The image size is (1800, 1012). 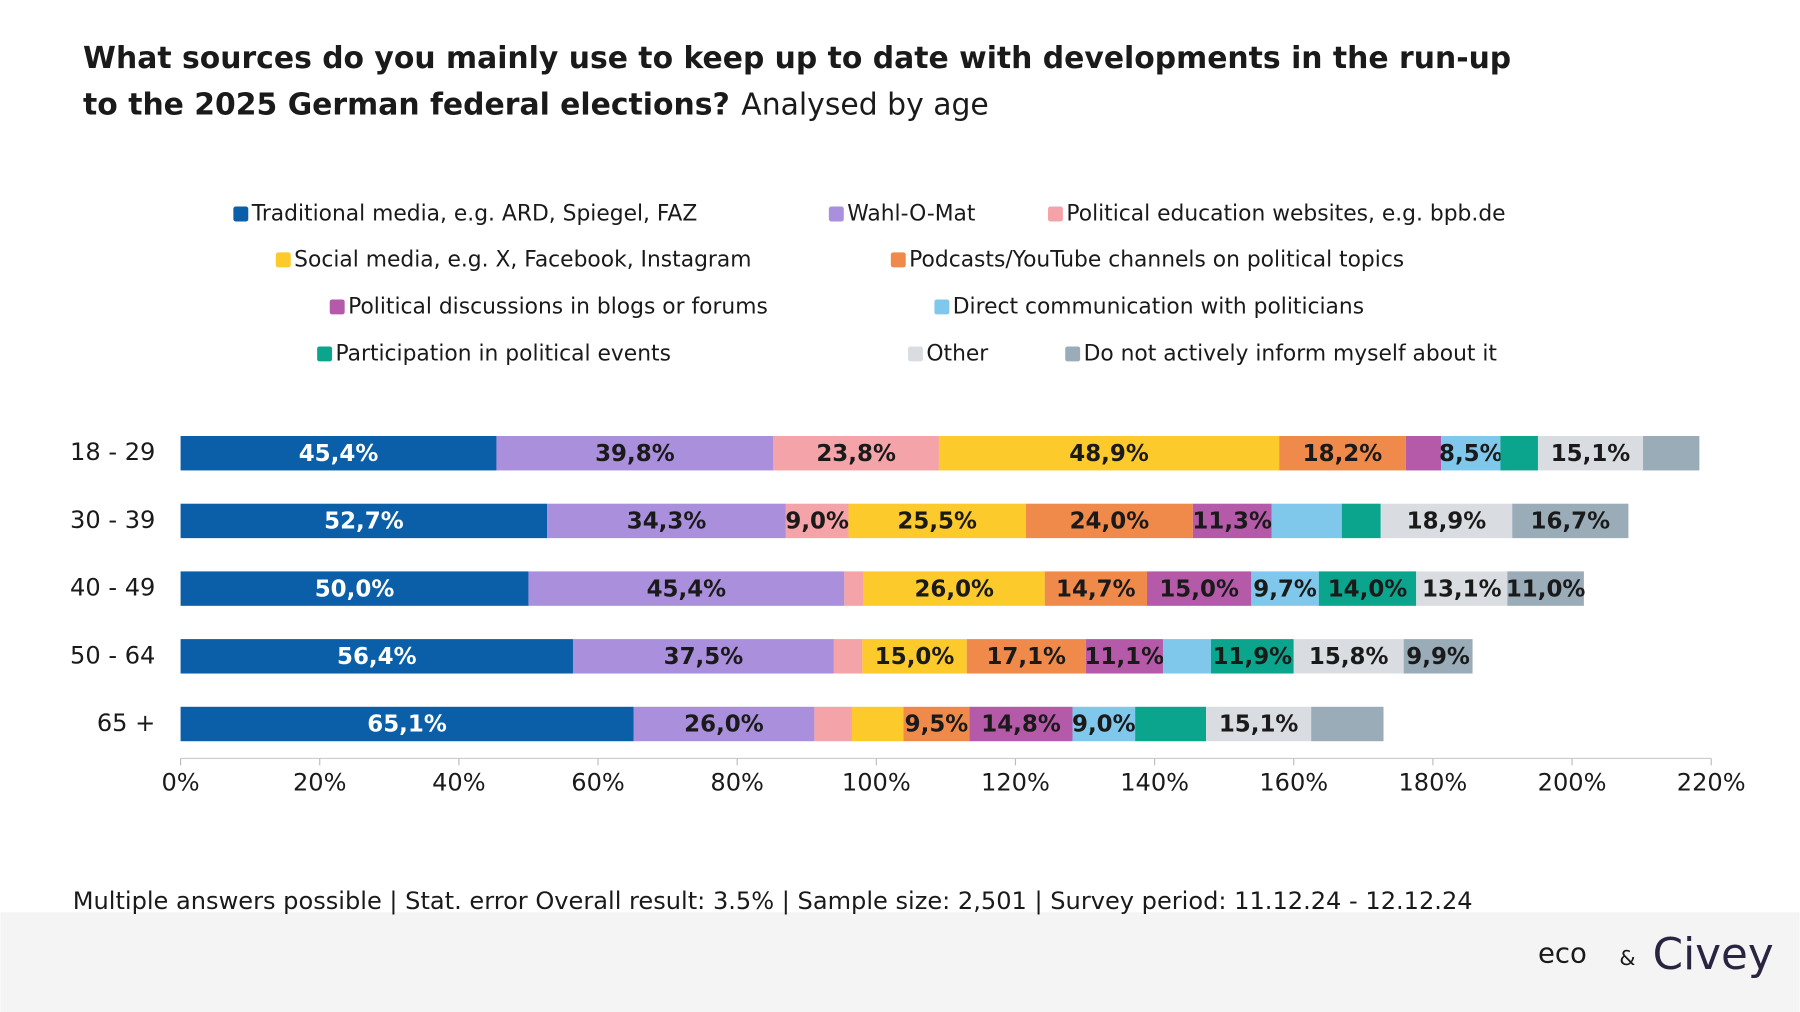 I want to click on data-label: 24,0%, so click(x=1110, y=522).